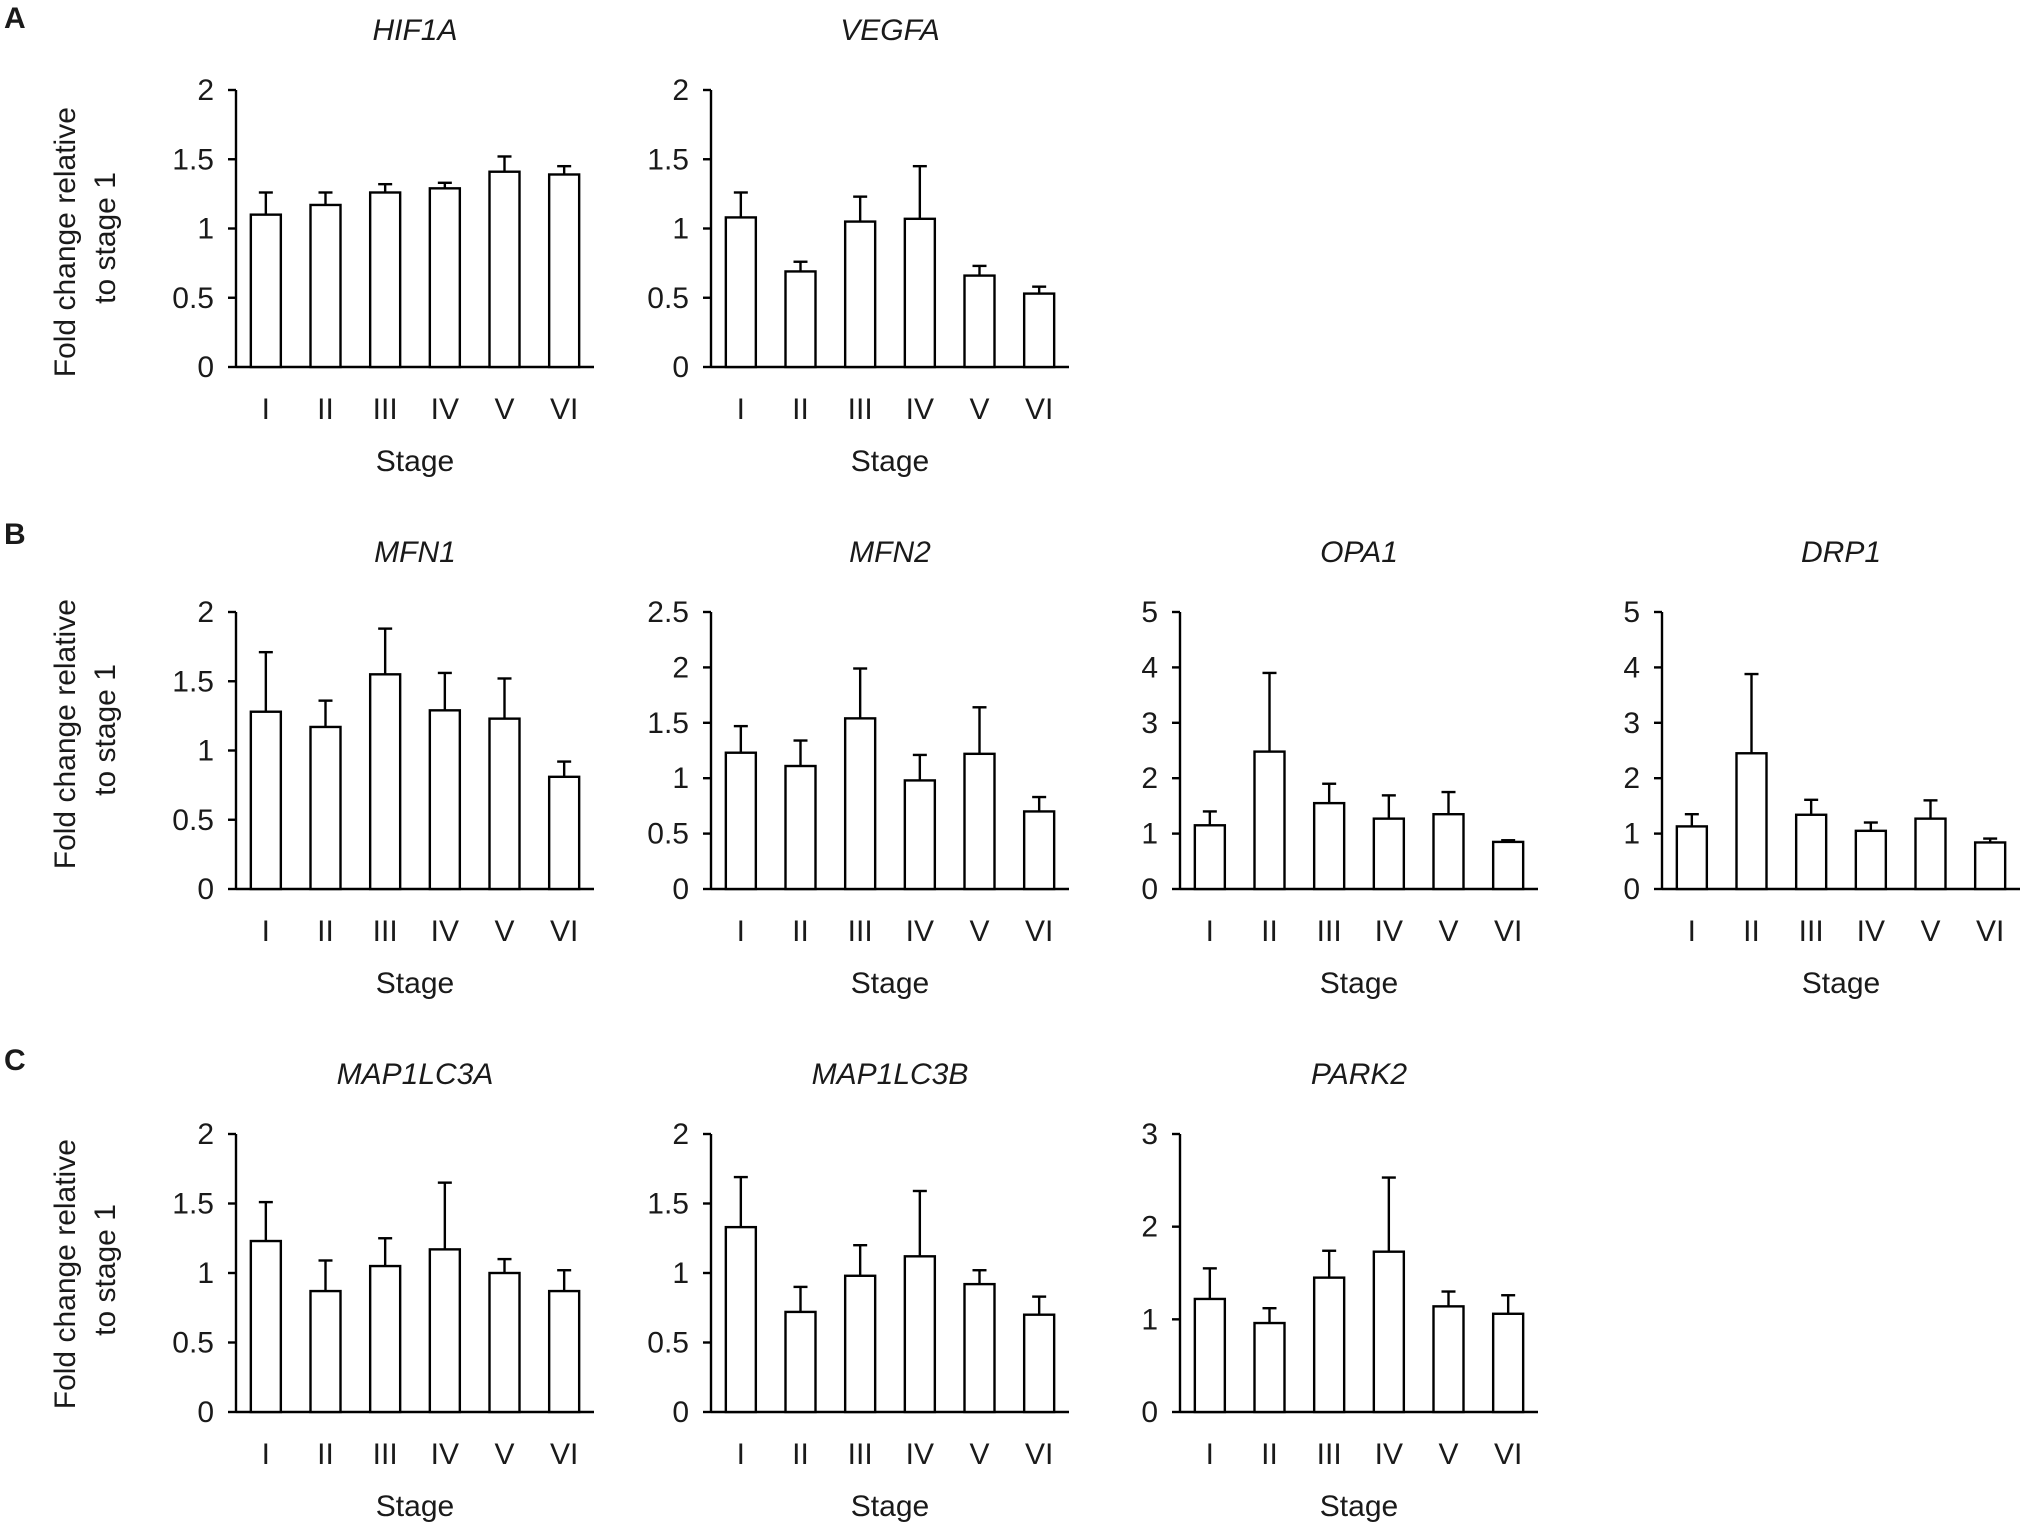 The height and width of the screenshot is (1529, 2023). What do you see at coordinates (414, 30) in the screenshot?
I see `chart-title: HIF1A` at bounding box center [414, 30].